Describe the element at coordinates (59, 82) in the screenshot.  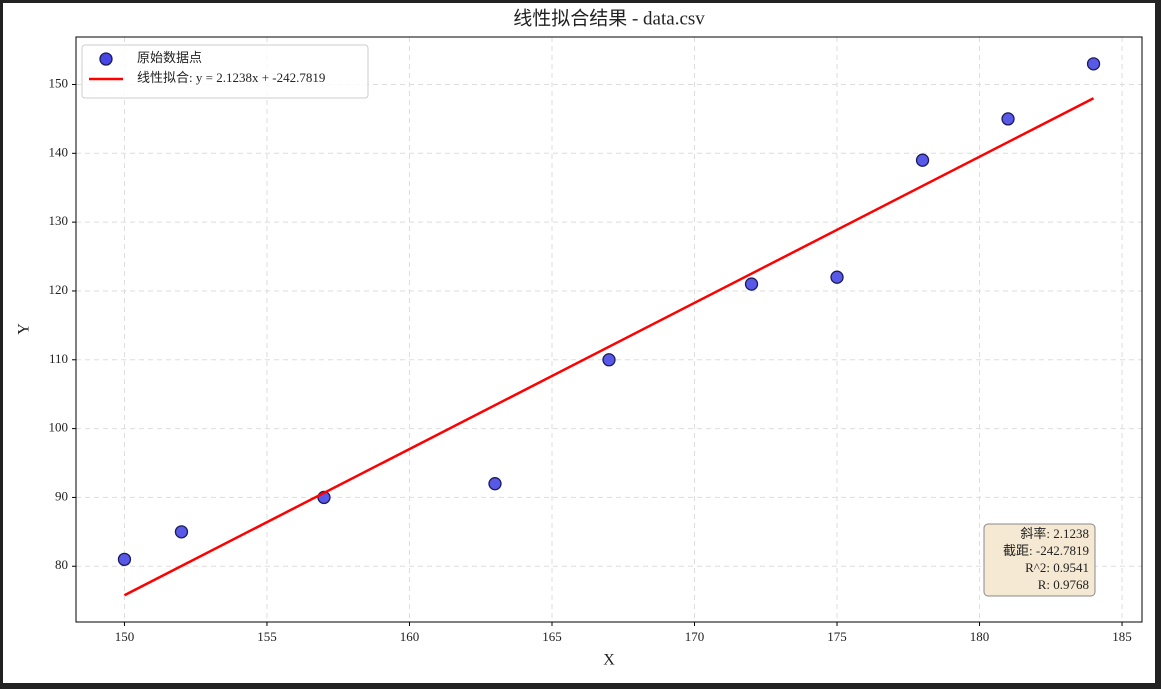
I see `y-tick-label: 150` at that location.